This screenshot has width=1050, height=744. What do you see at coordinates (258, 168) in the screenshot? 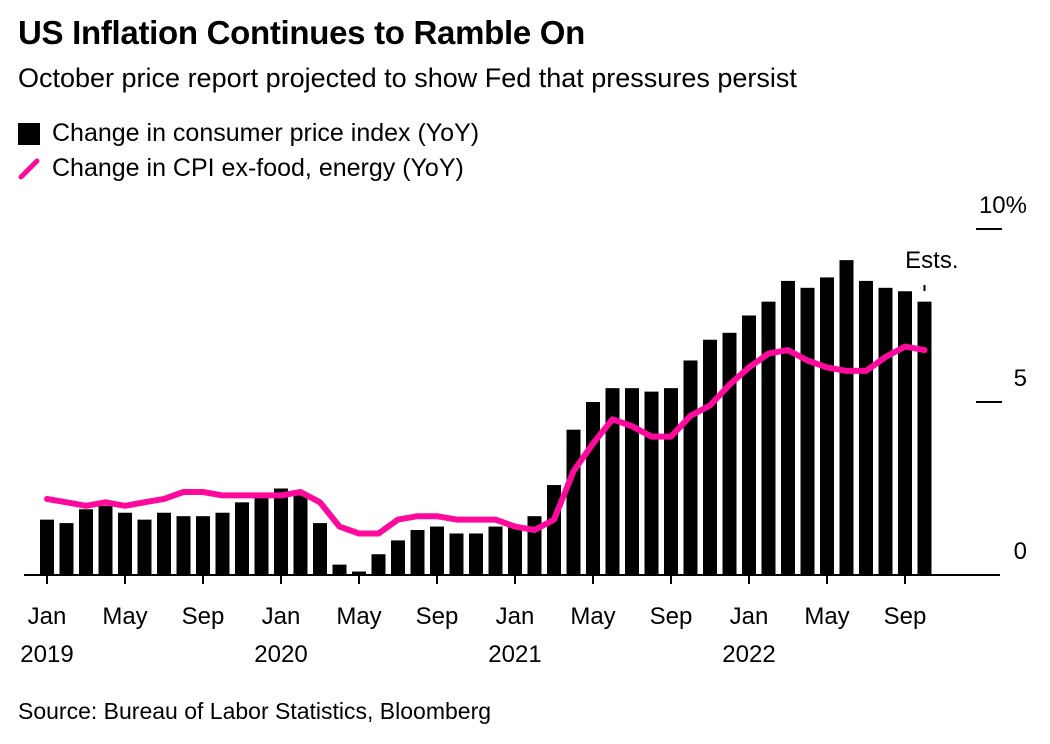
I see `legend-label-core-cpi: Change in CPI ex-food, energy (YoY)` at bounding box center [258, 168].